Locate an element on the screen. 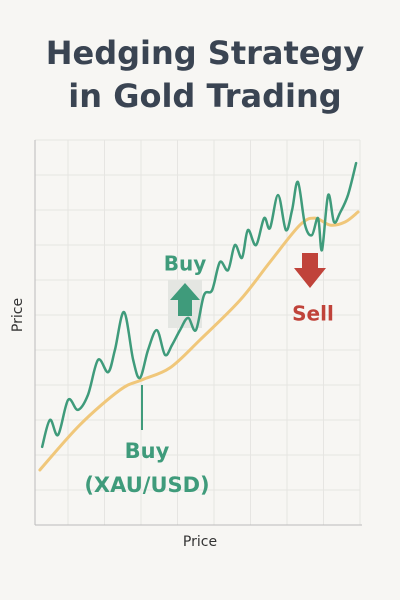 The height and width of the screenshot is (600, 400). chart-title: Hedging Strategy is located at coordinates (205, 53).